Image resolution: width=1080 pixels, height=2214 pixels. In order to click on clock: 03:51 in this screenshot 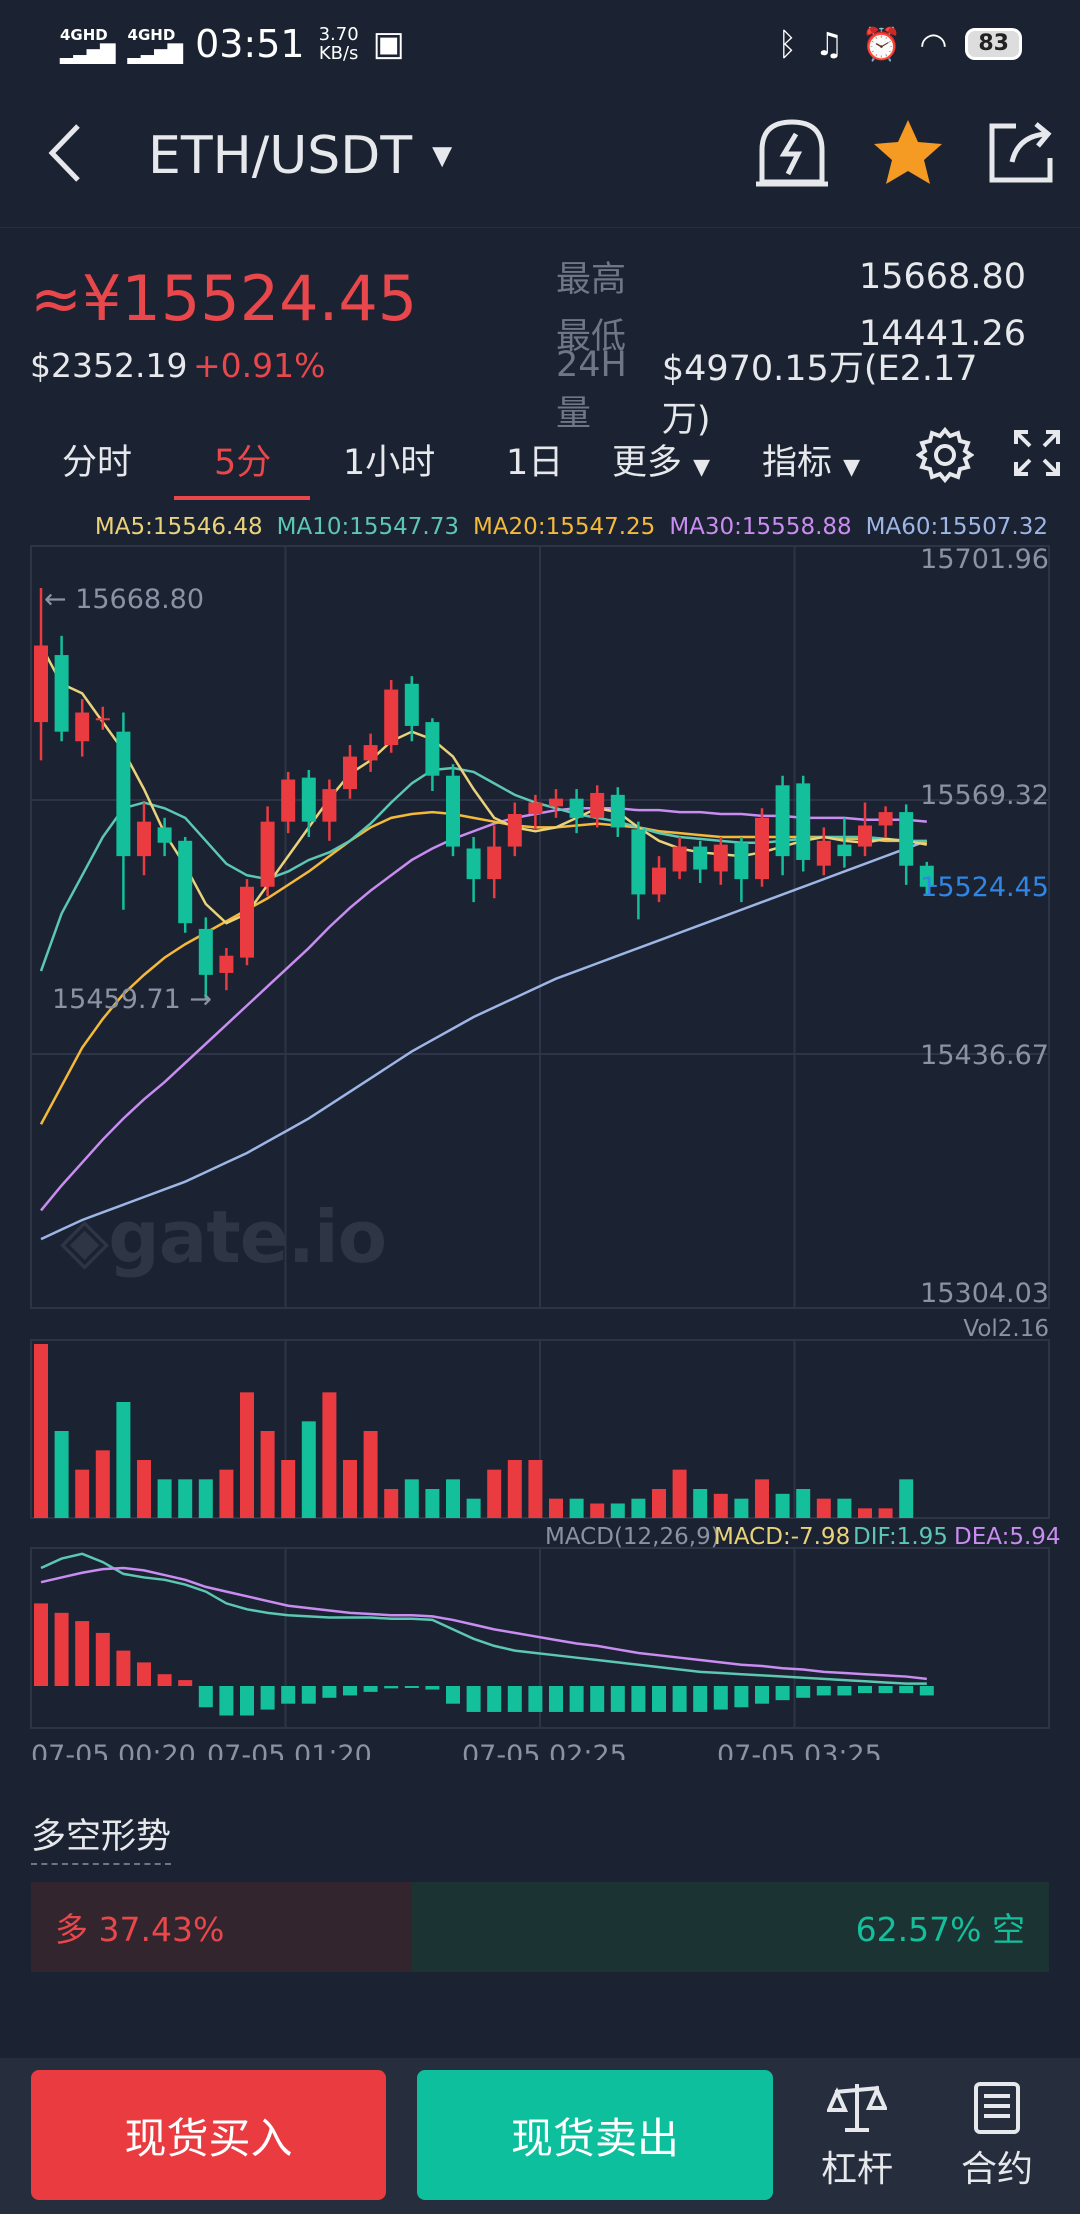, I will do `click(250, 44)`.